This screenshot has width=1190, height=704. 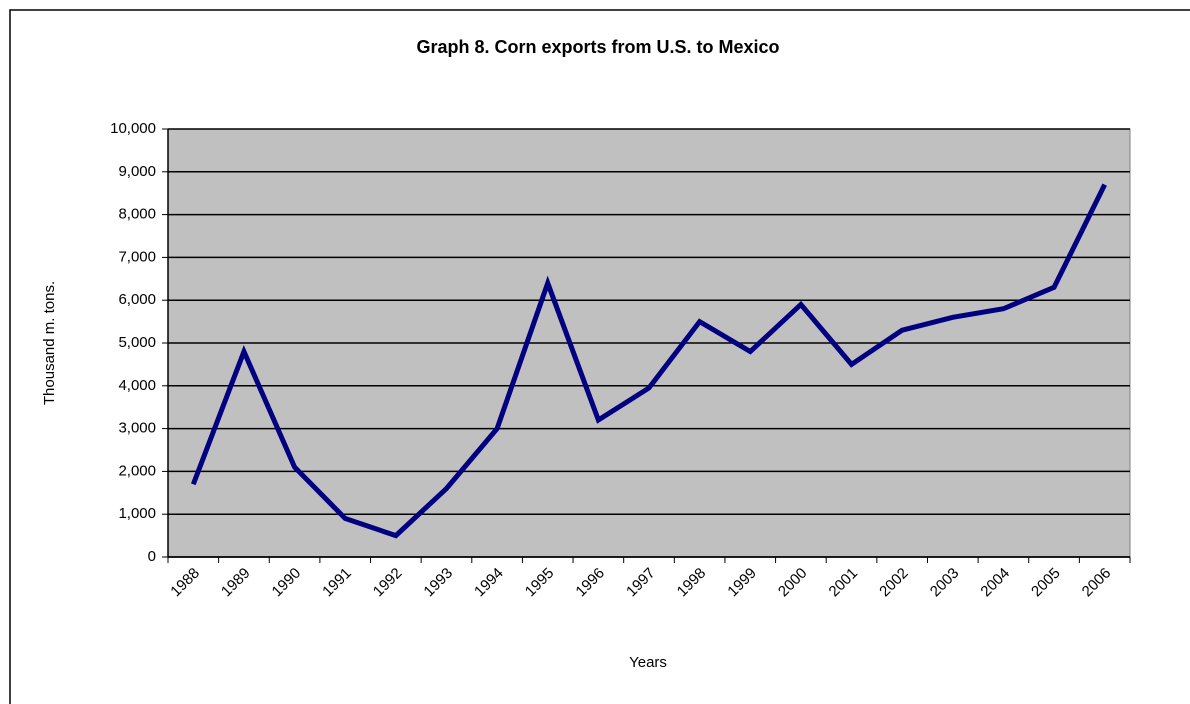 What do you see at coordinates (137, 299) in the screenshot?
I see `y-tick-label: 6,000` at bounding box center [137, 299].